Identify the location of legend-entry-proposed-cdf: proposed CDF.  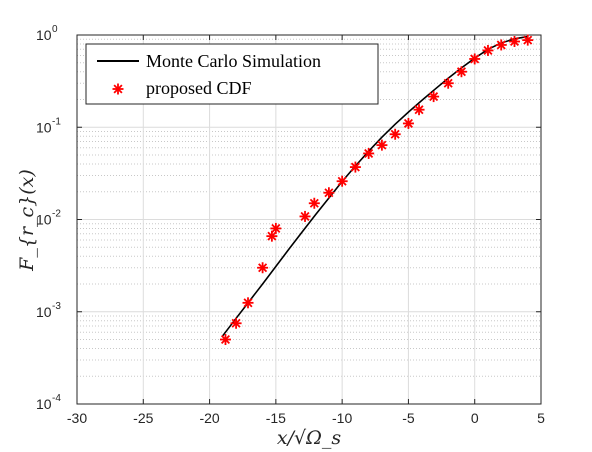
(199, 88).